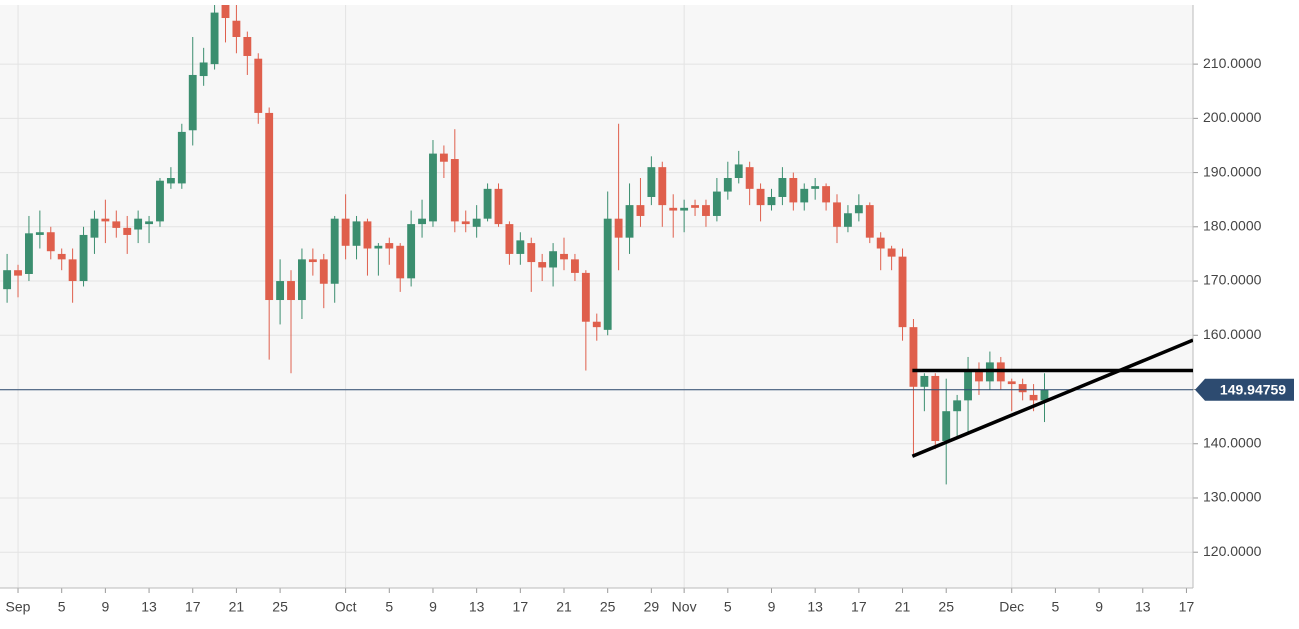 This screenshot has height=629, width=1299. What do you see at coordinates (1232, 171) in the screenshot?
I see `y-tick-label: 190.0000` at bounding box center [1232, 171].